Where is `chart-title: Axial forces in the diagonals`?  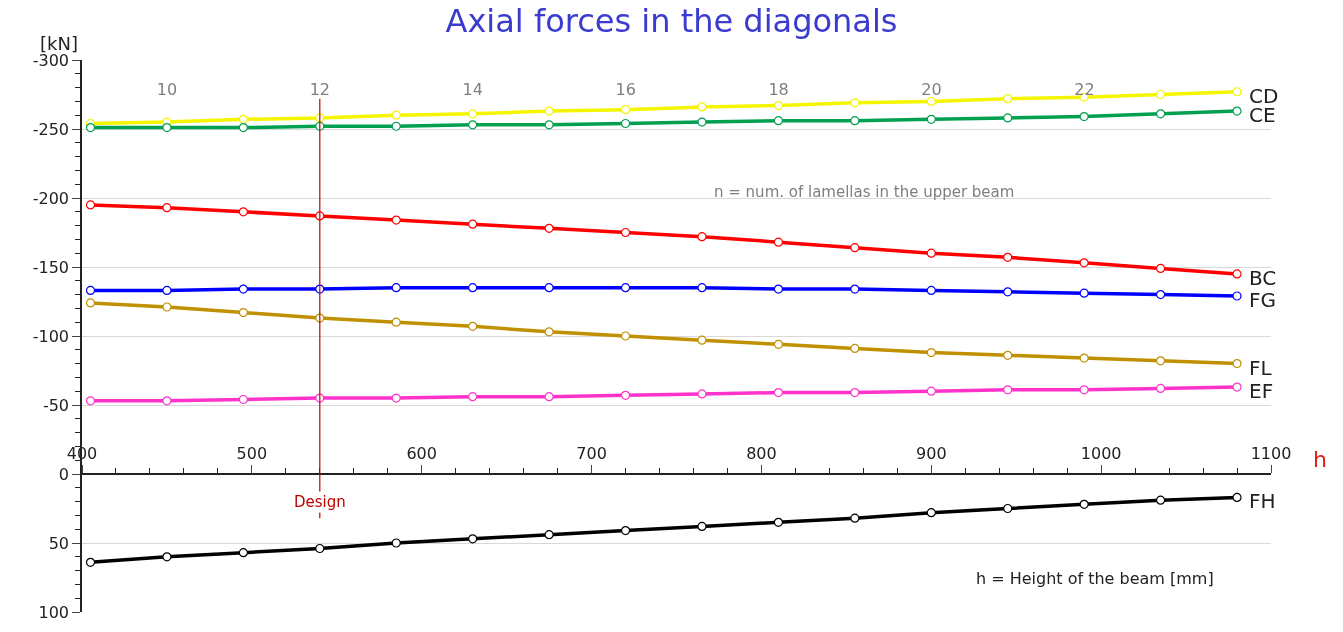 chart-title: Axial forces in the diagonals is located at coordinates (671, 20).